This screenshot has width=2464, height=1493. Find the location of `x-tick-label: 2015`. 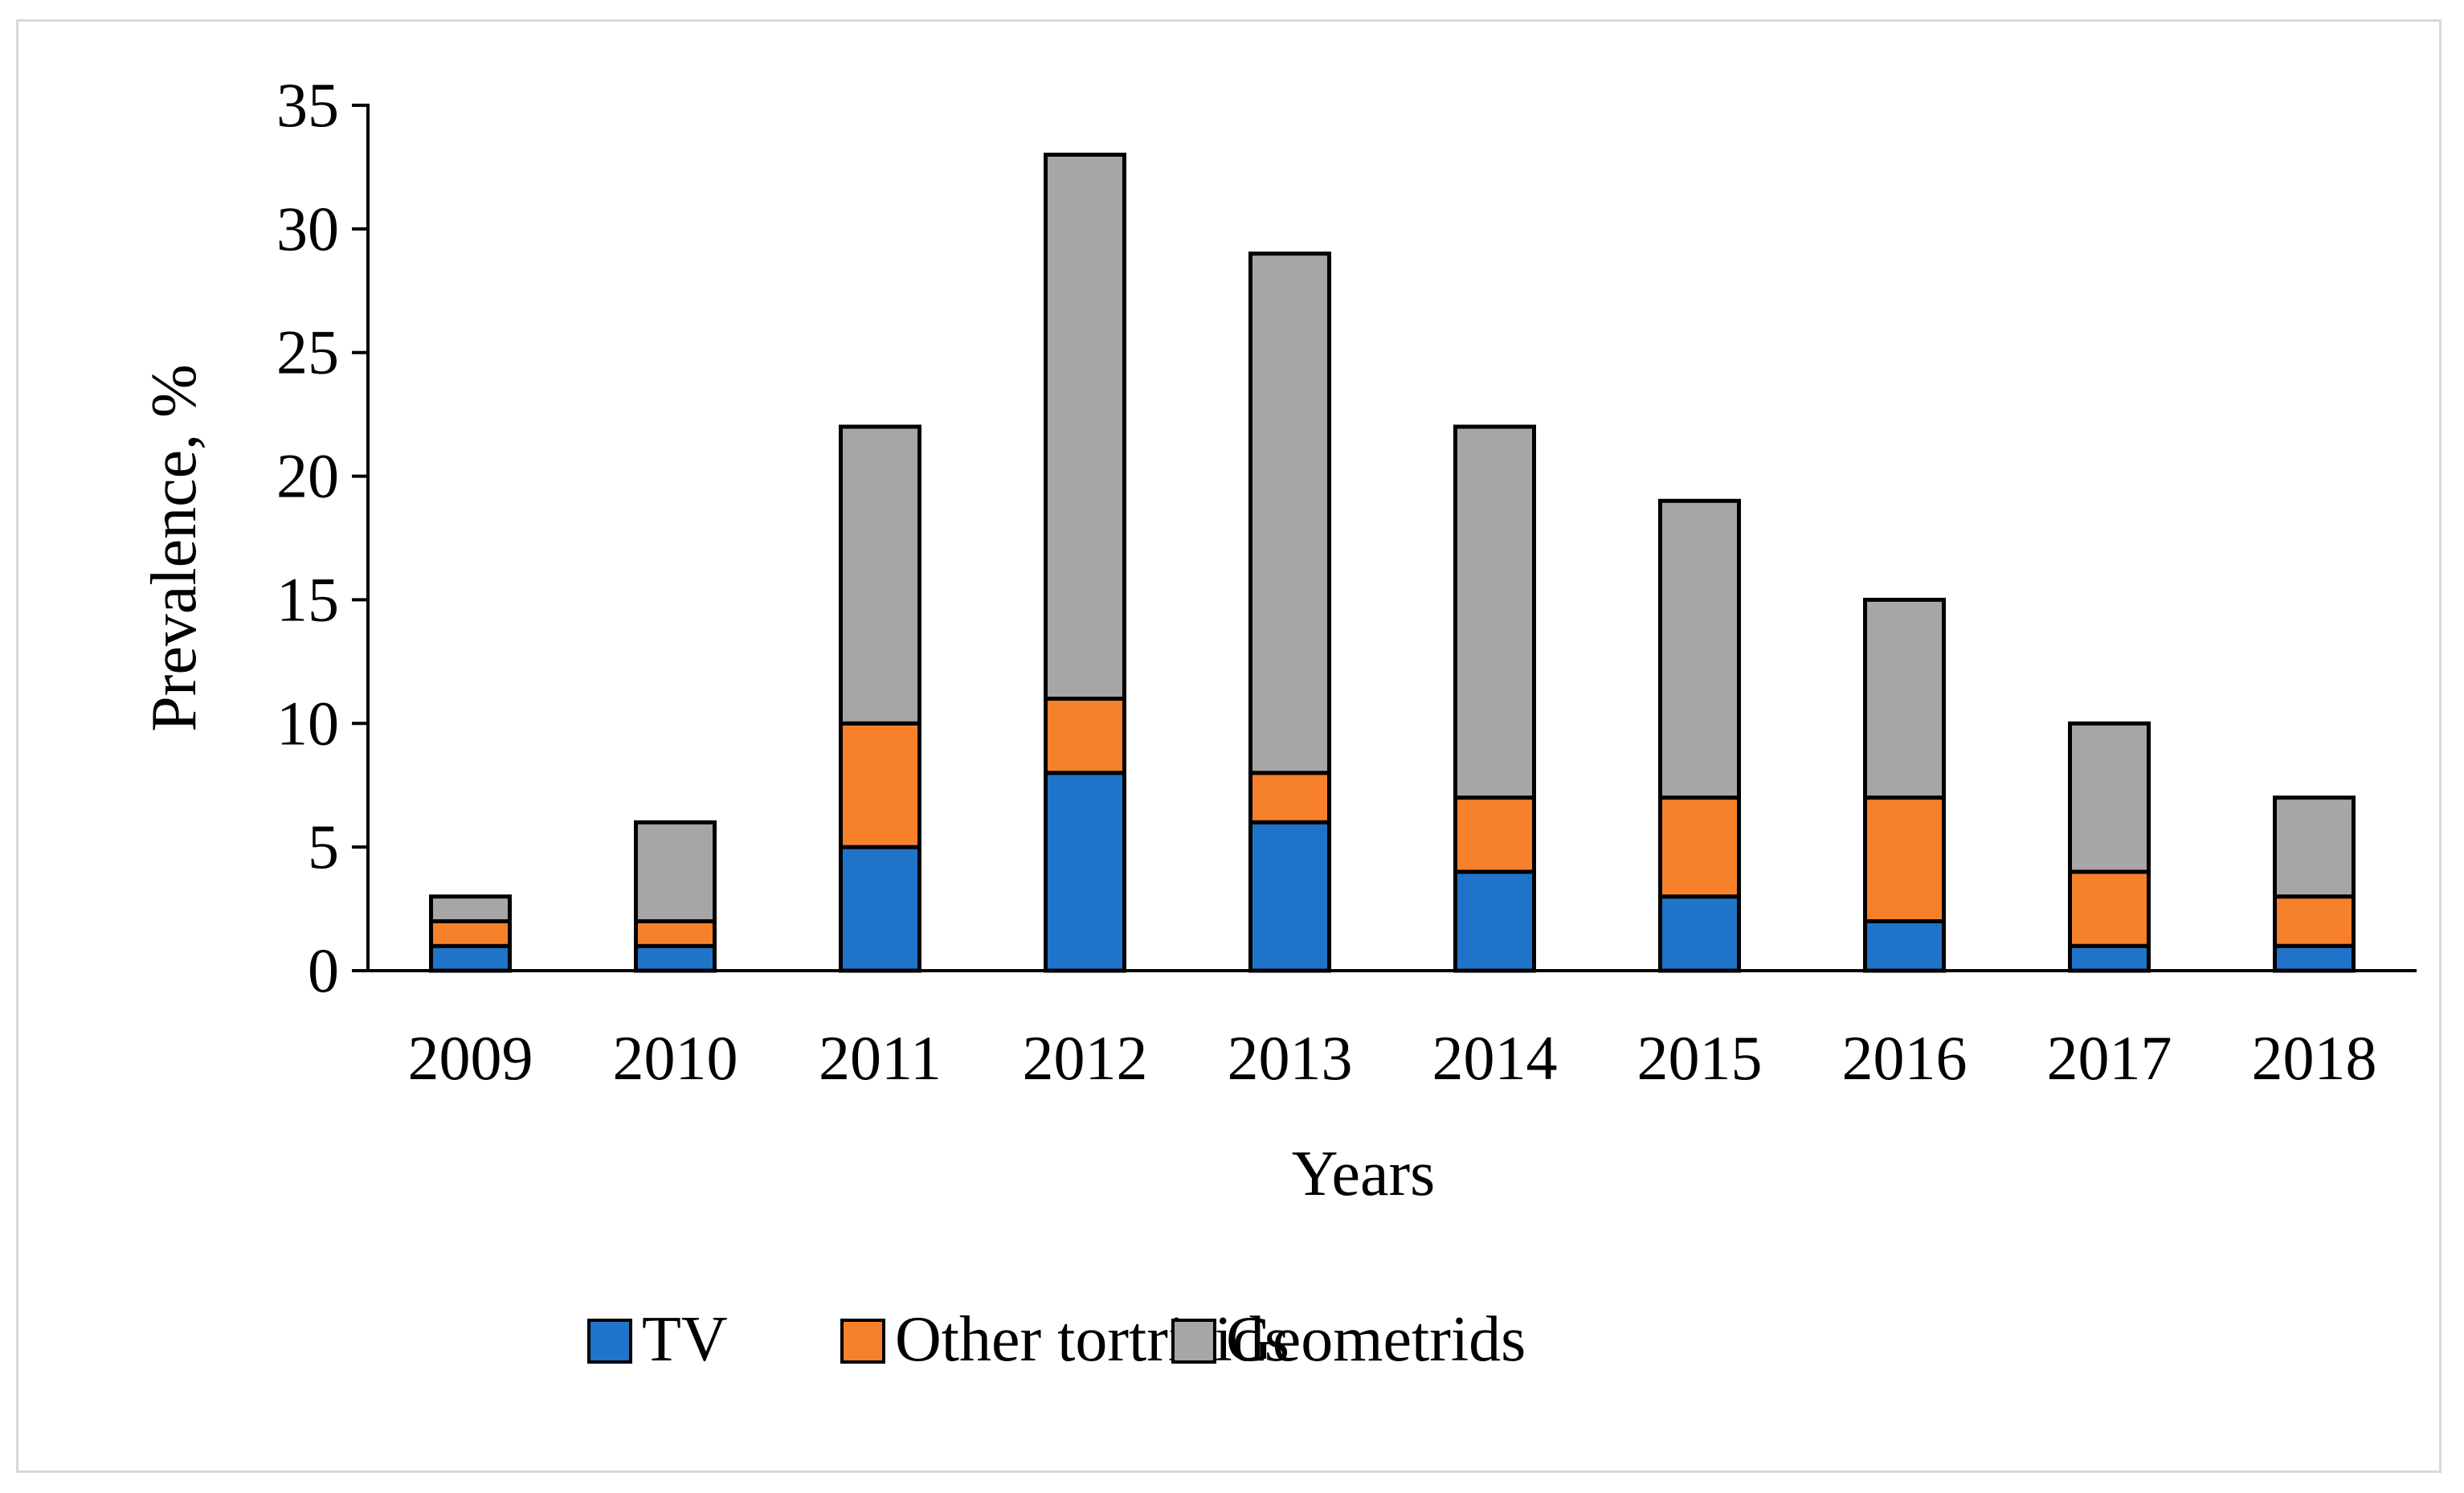

x-tick-label: 2015 is located at coordinates (1700, 1058).